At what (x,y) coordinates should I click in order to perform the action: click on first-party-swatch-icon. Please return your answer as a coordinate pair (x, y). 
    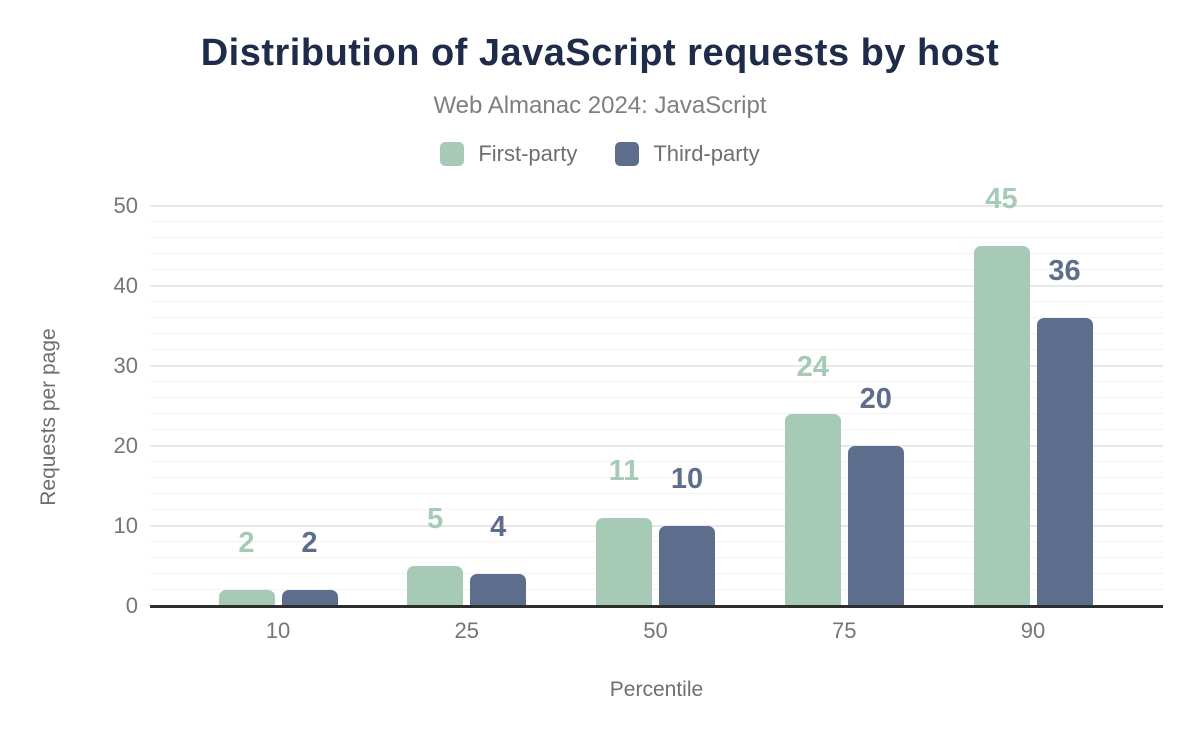
    Looking at the image, I should click on (452, 154).